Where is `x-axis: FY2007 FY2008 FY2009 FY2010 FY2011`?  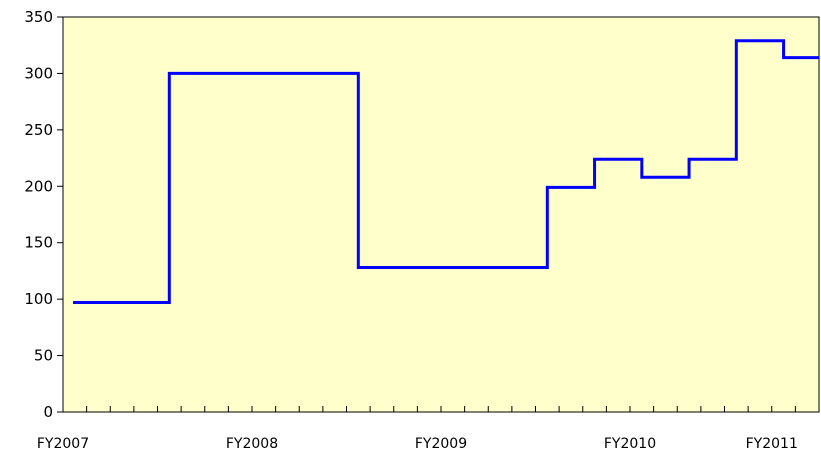
x-axis: FY2007 FY2008 FY2009 FY2010 FY2011 is located at coordinates (428, 429).